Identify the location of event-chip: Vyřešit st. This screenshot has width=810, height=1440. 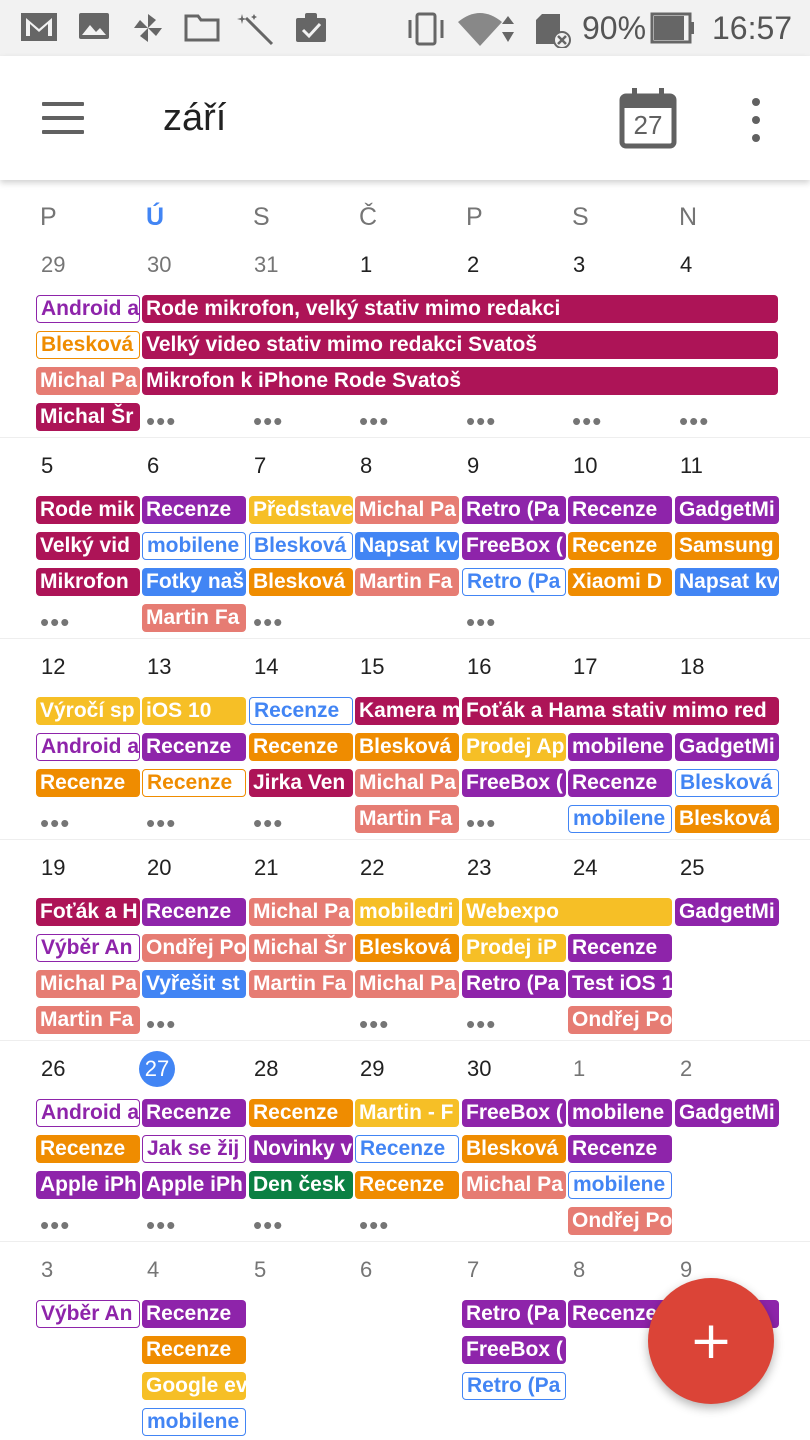
(194, 984).